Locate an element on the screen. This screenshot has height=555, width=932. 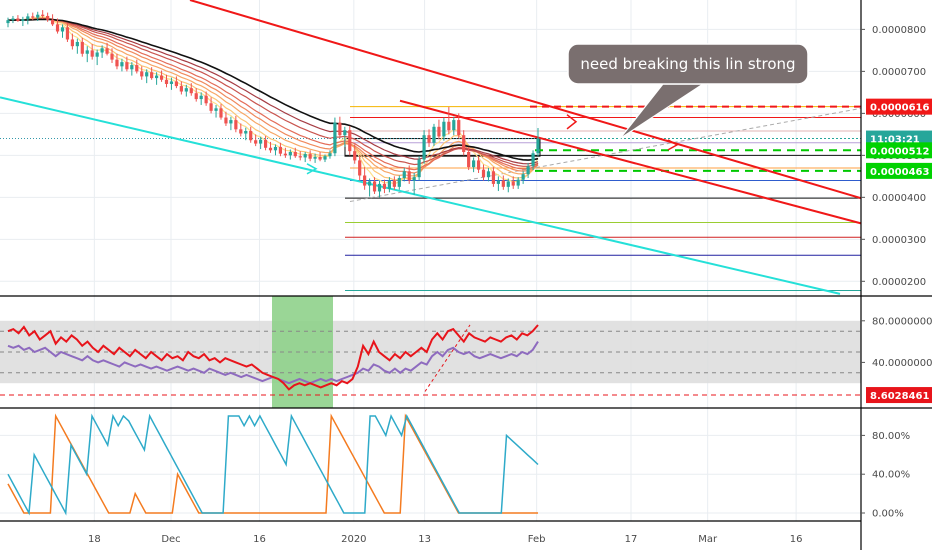
price-label-text: 0.0000616 is located at coordinates (900, 108).